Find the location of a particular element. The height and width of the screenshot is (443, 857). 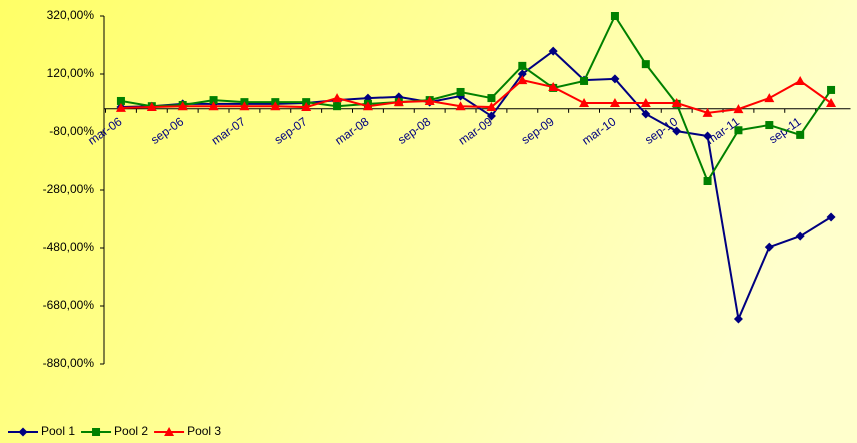

y-tick-label: -880,00% is located at coordinates (69, 363).